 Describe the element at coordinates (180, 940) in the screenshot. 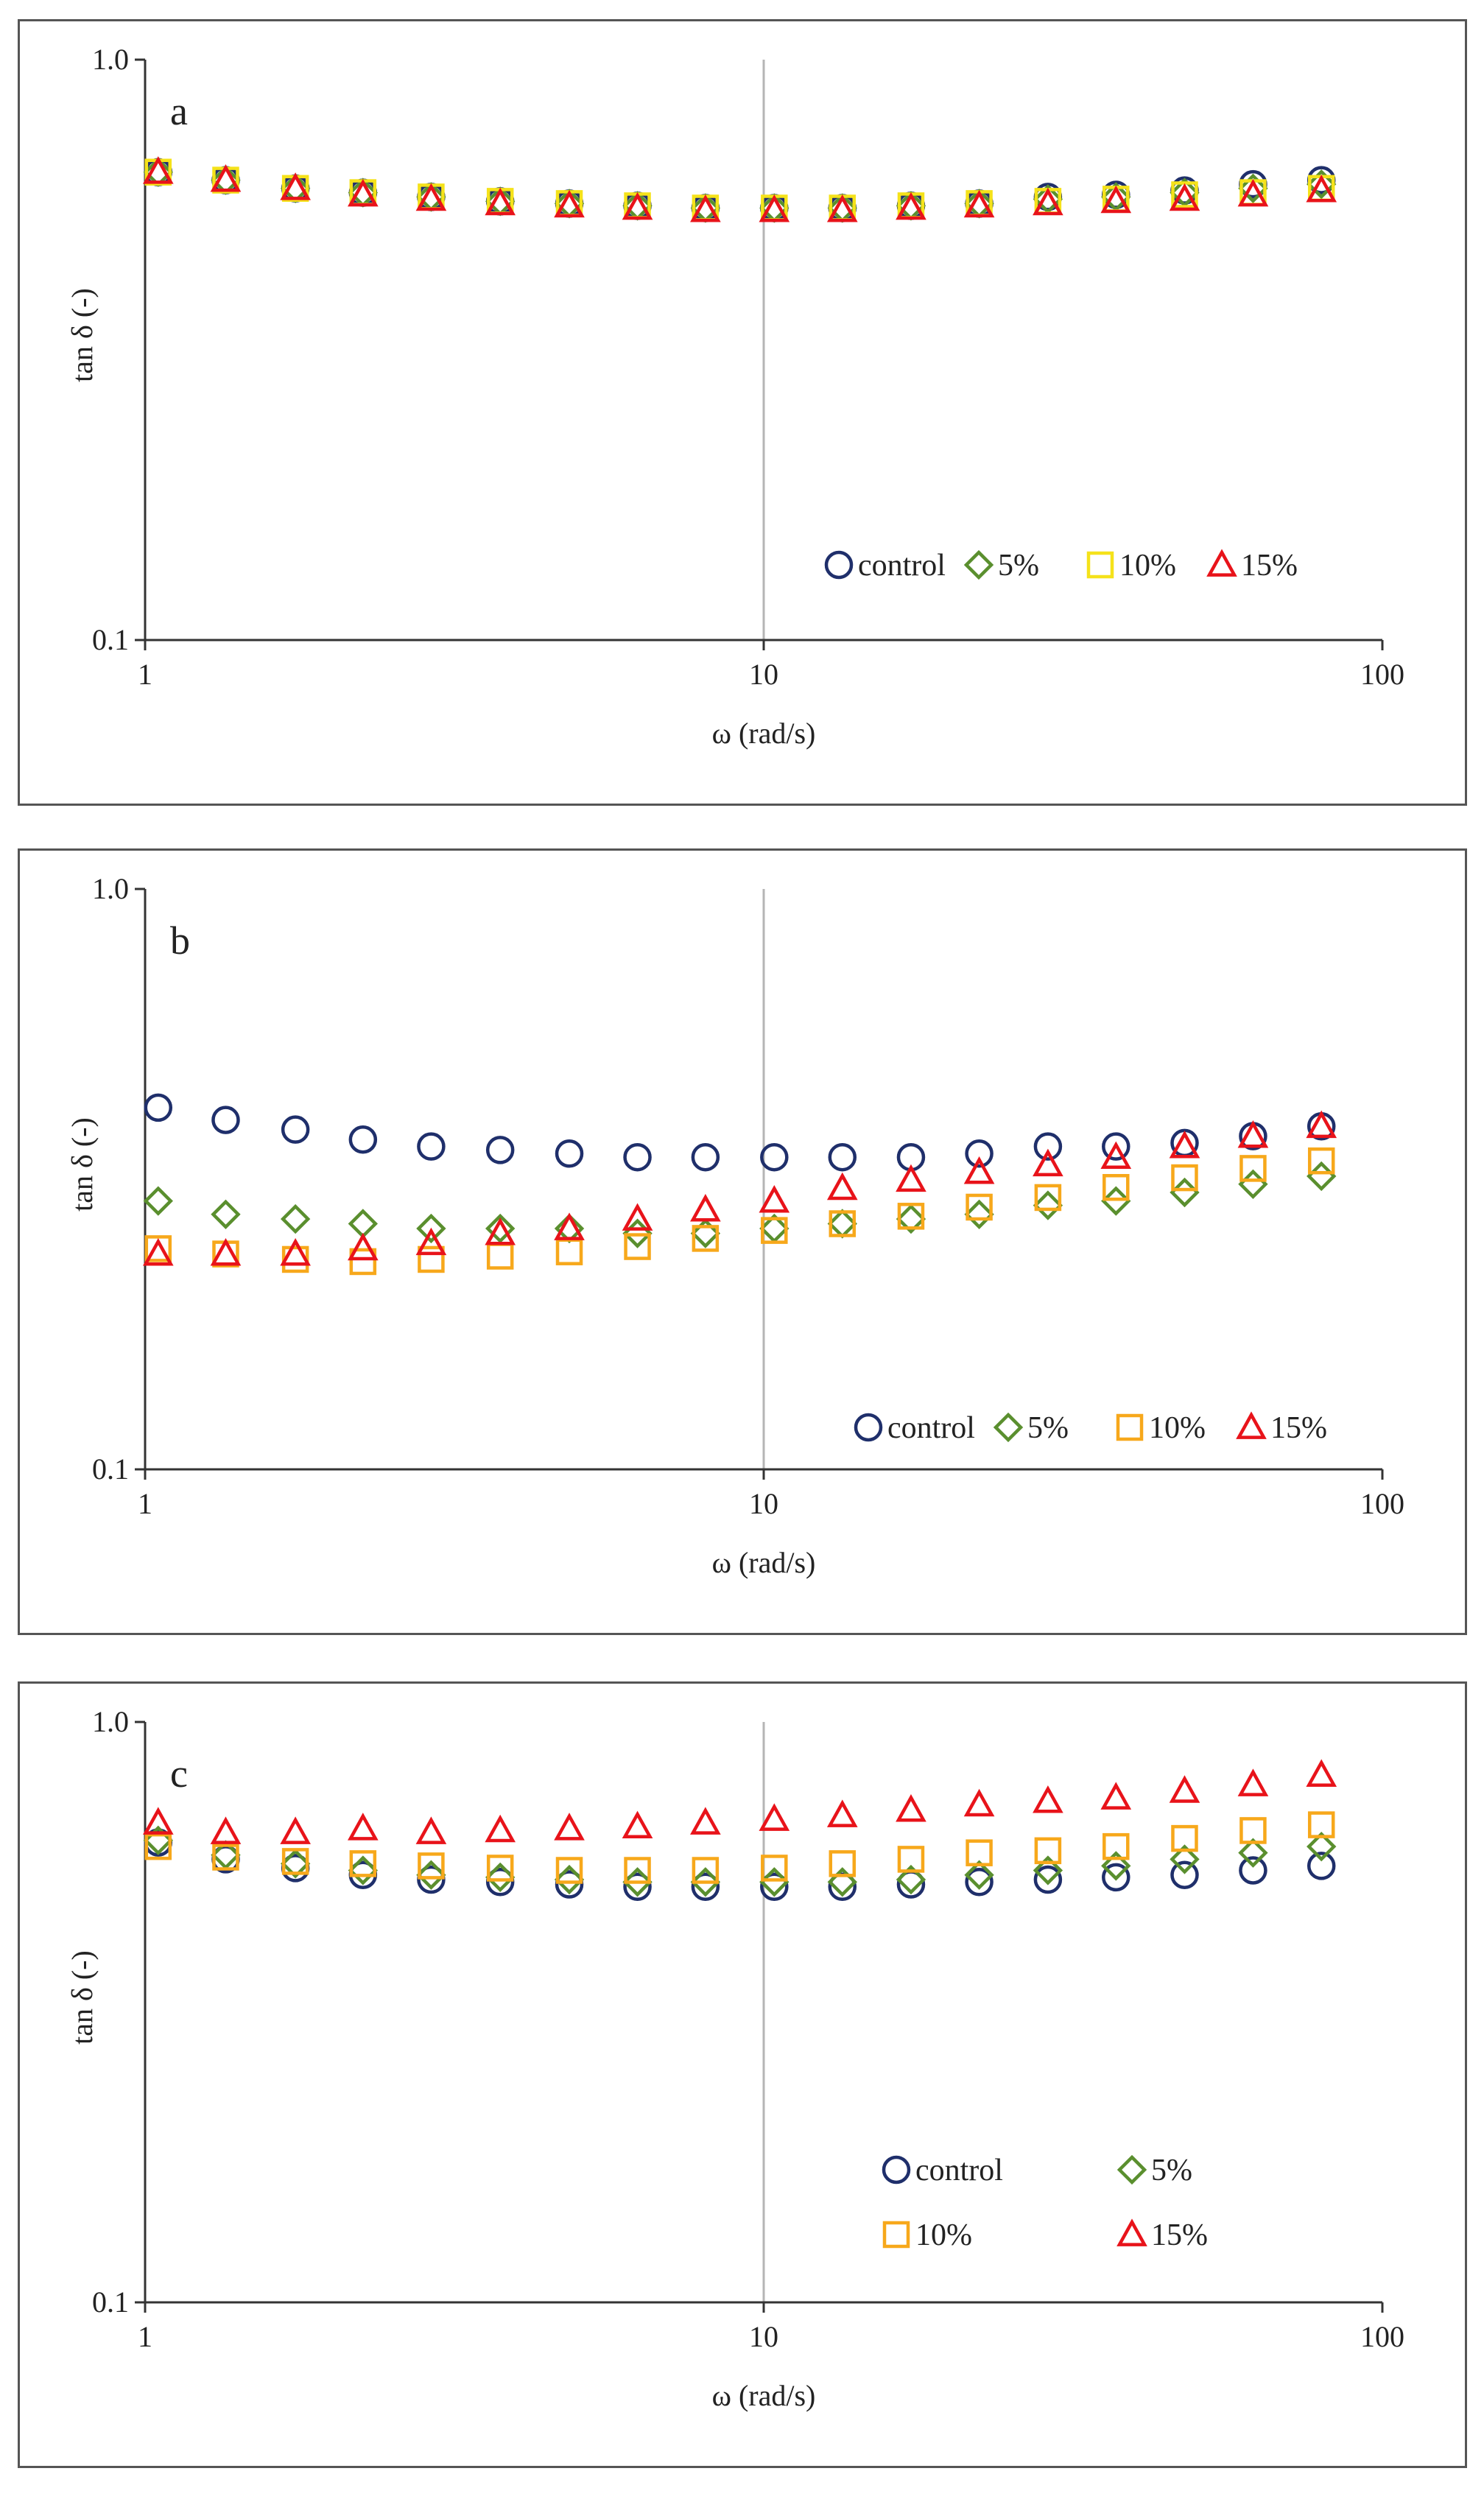

I see `panel-letter: b` at that location.